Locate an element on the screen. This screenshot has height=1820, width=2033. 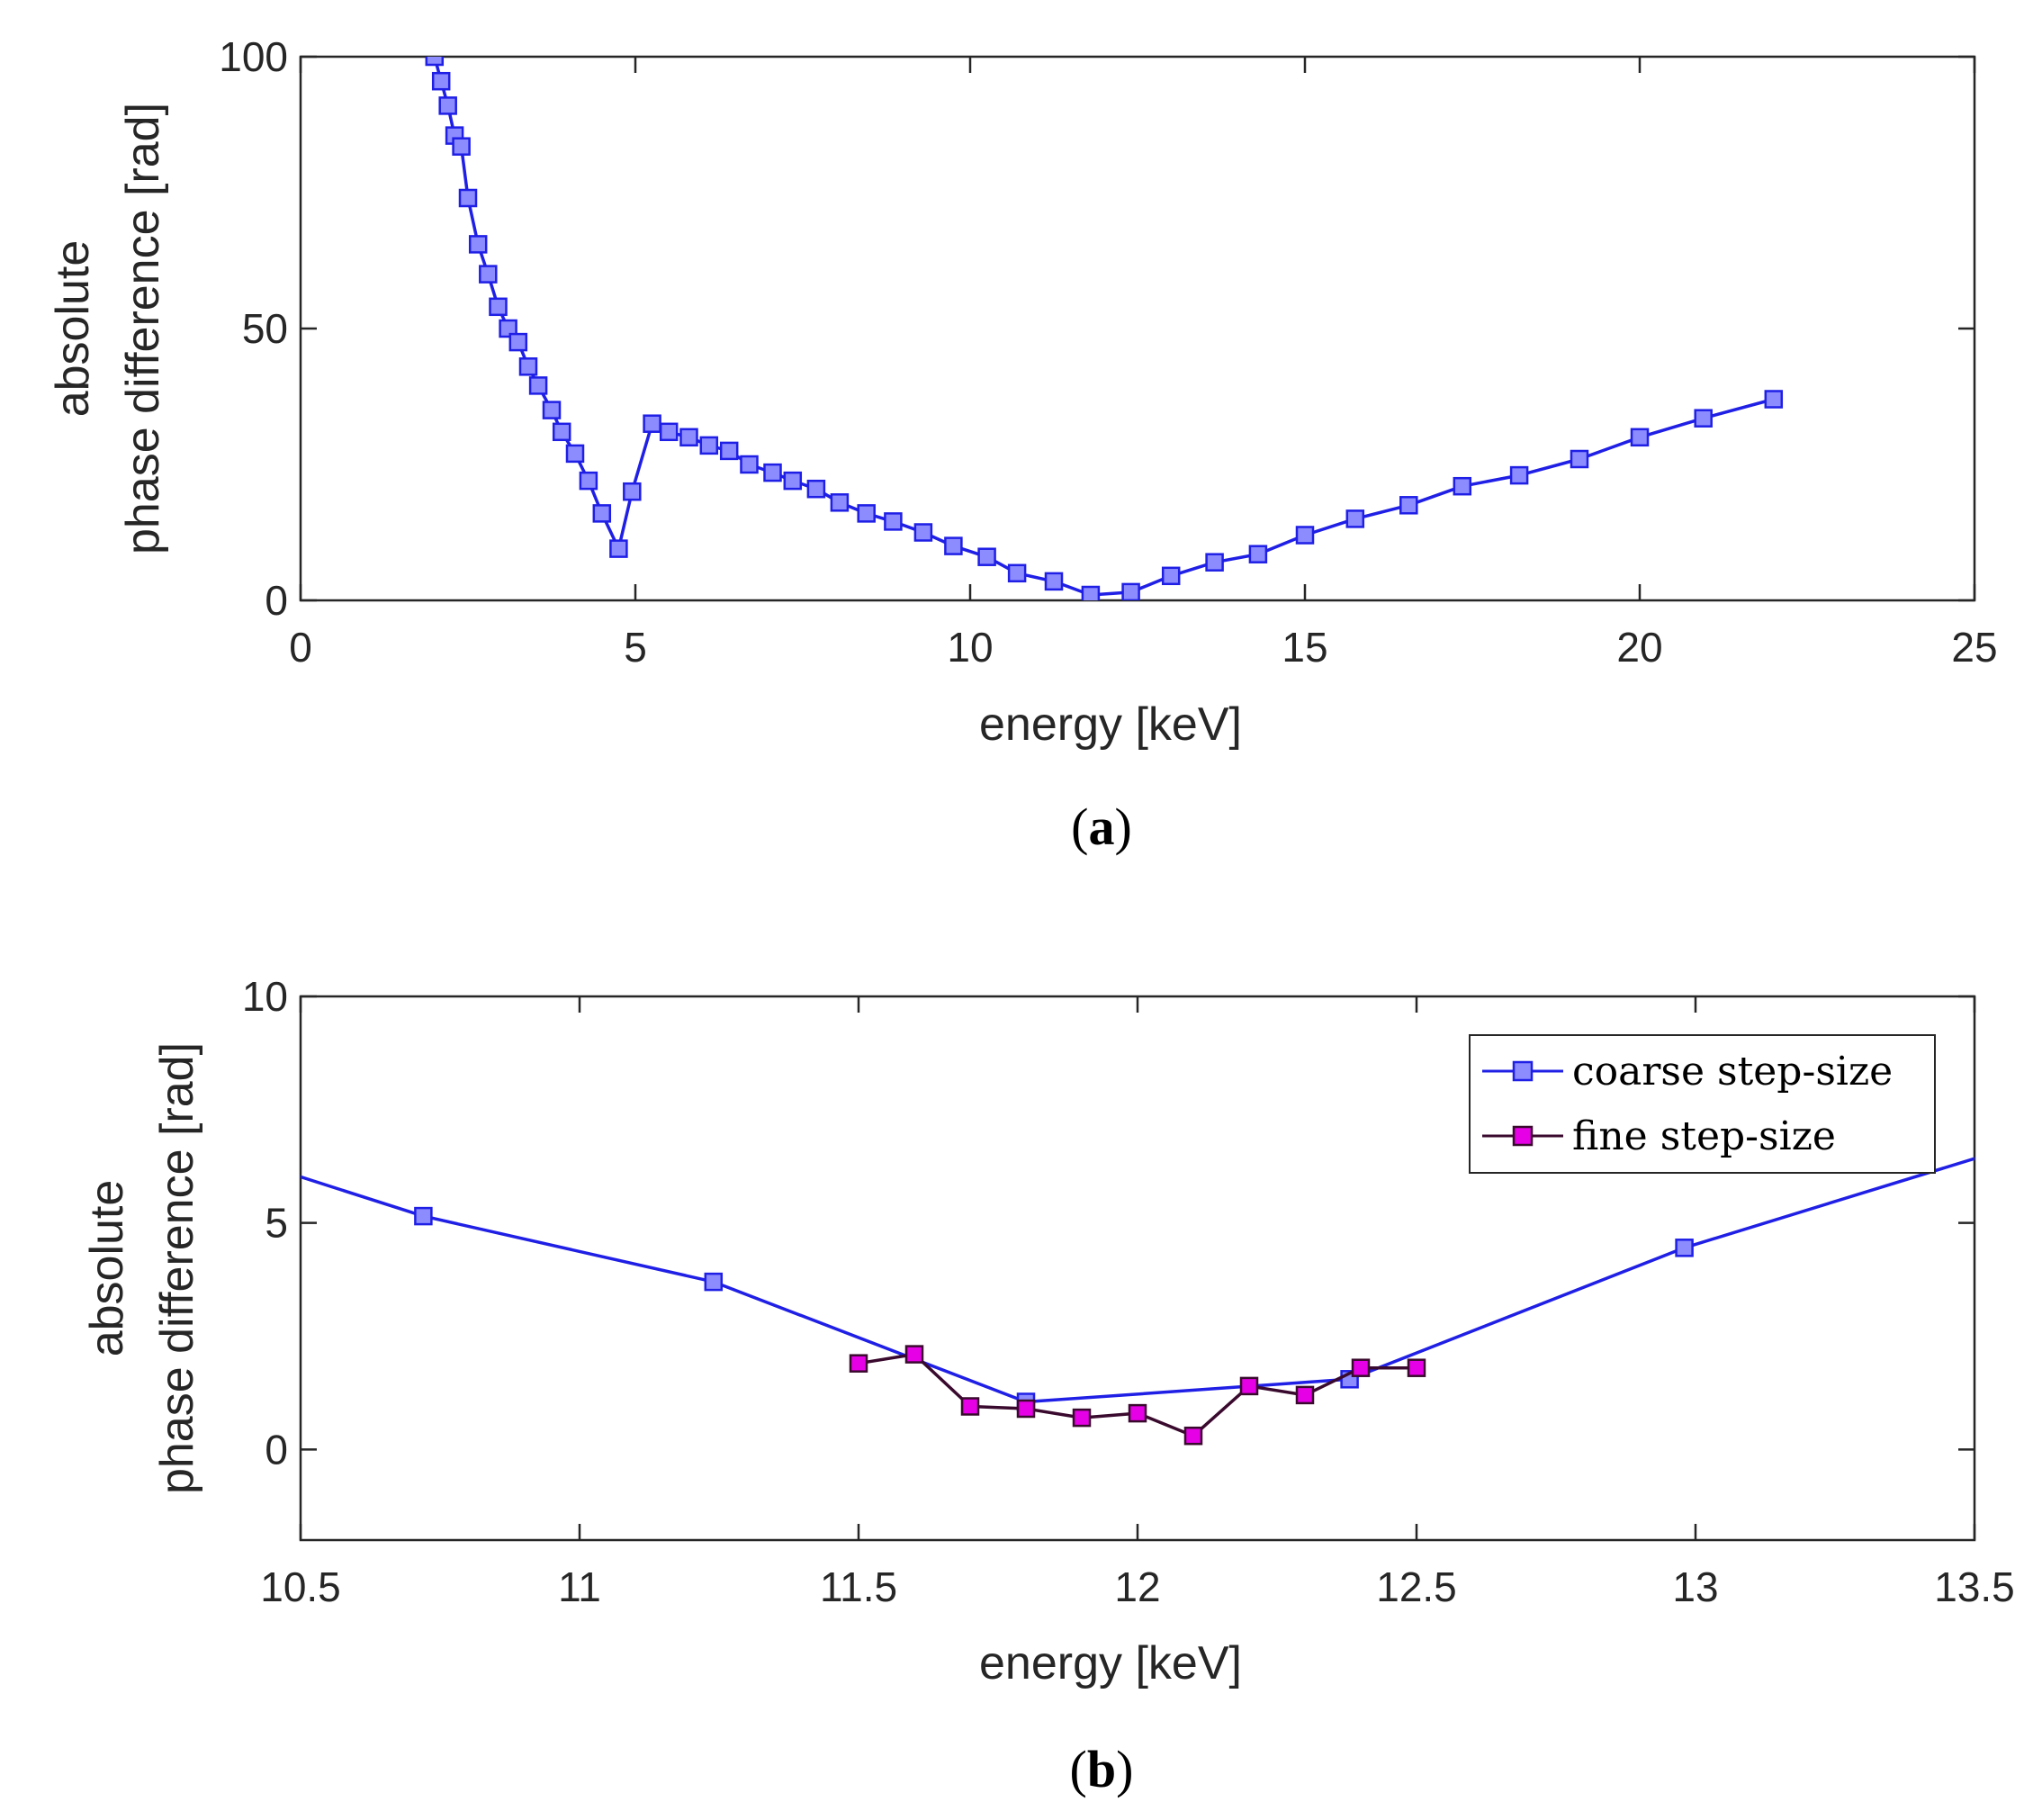
panel-a-ytick-label: 100 is located at coordinates (253, 56).